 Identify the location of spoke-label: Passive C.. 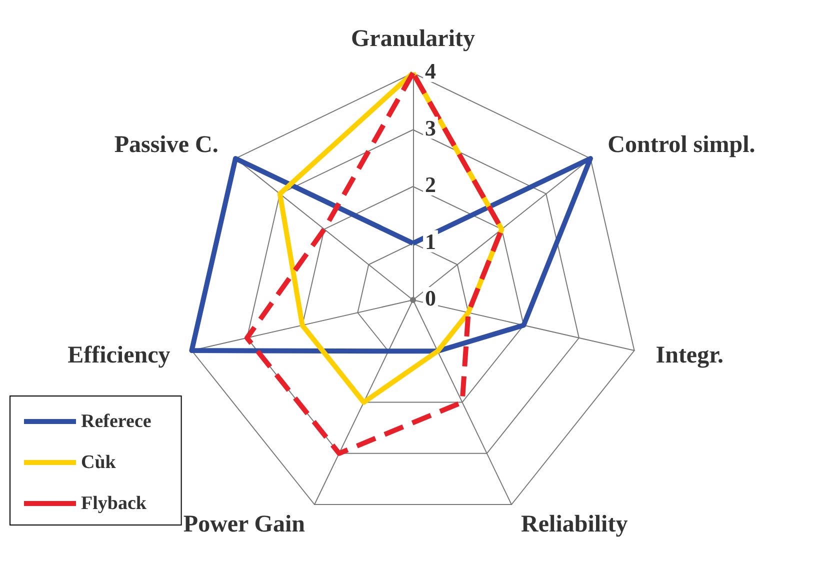
(166, 145).